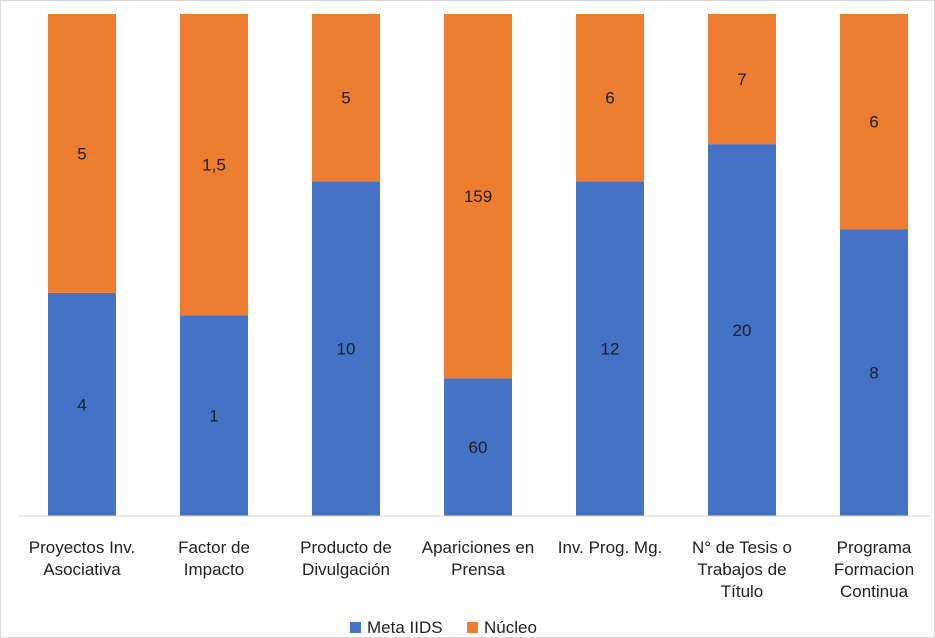 This screenshot has width=935, height=638. I want to click on data-label-nucleo-6: 6, so click(873, 122).